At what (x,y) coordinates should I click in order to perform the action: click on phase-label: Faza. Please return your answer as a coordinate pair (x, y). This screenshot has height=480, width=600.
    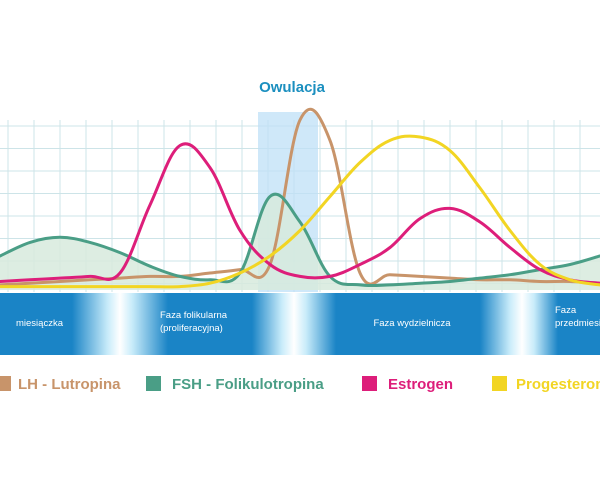
    Looking at the image, I should click on (566, 310).